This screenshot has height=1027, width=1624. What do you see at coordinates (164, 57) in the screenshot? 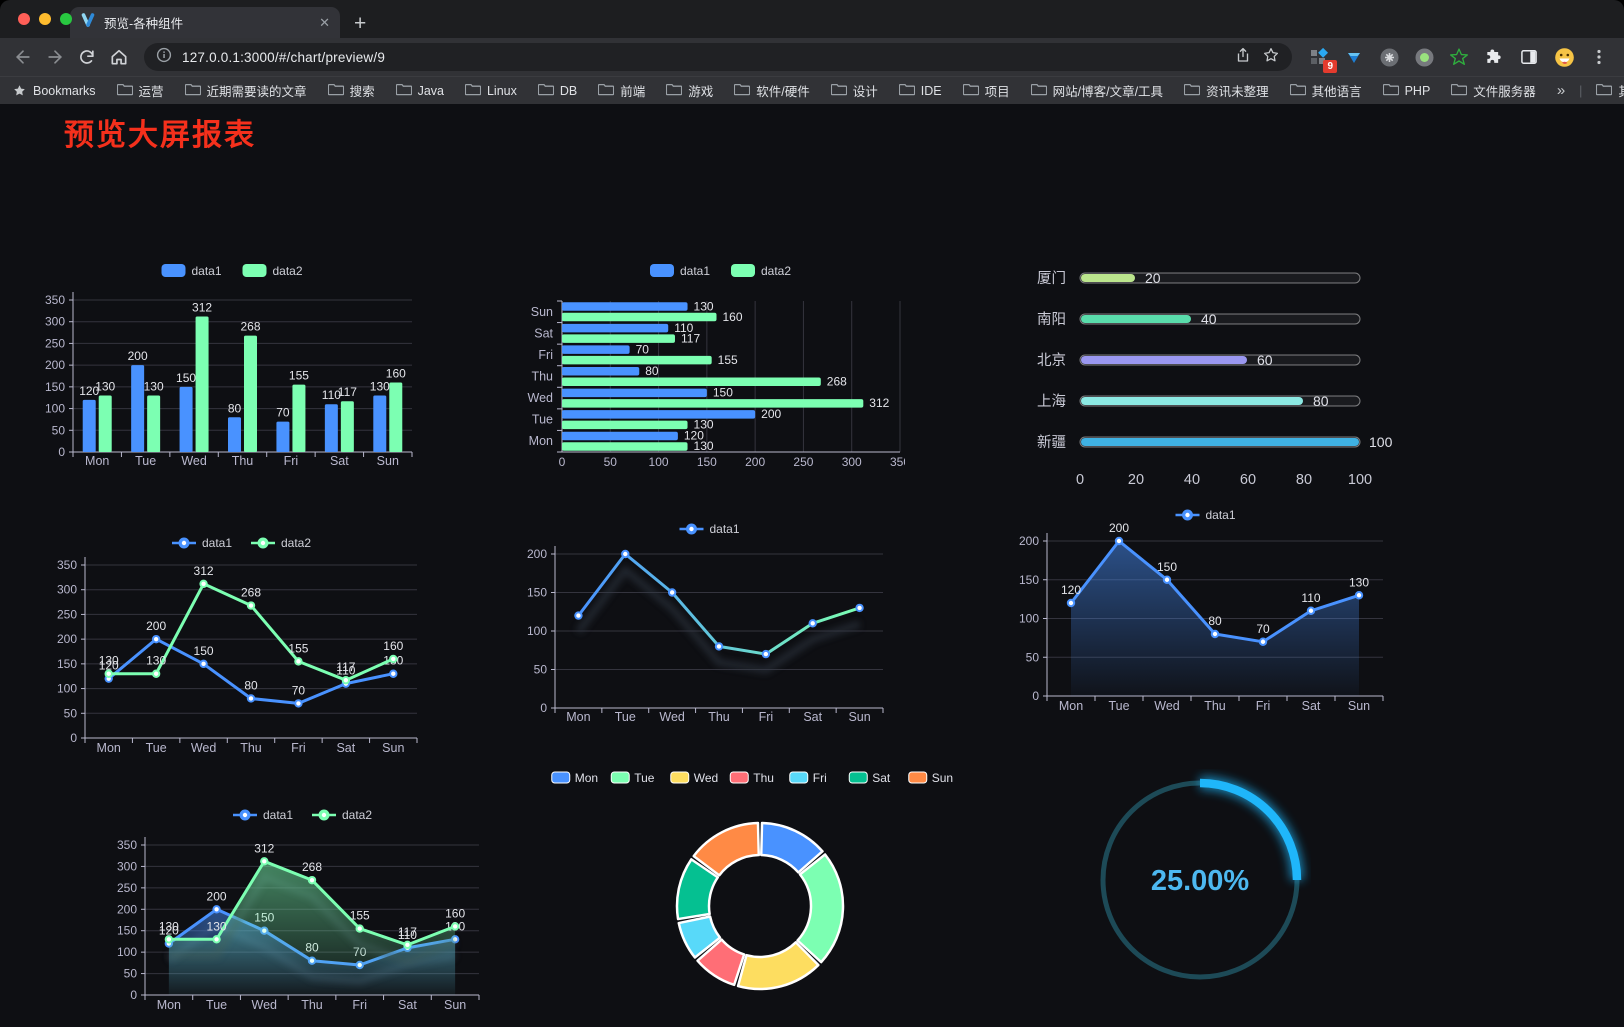
I see `site-info-icon` at bounding box center [164, 57].